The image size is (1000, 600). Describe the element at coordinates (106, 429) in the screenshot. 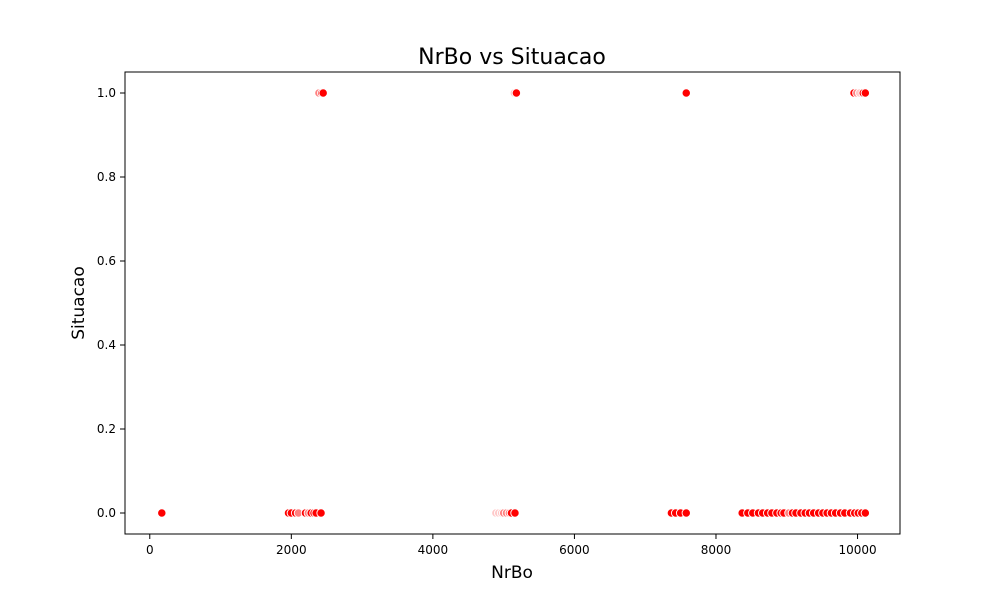

I see `y-tick-label: 0.2` at that location.